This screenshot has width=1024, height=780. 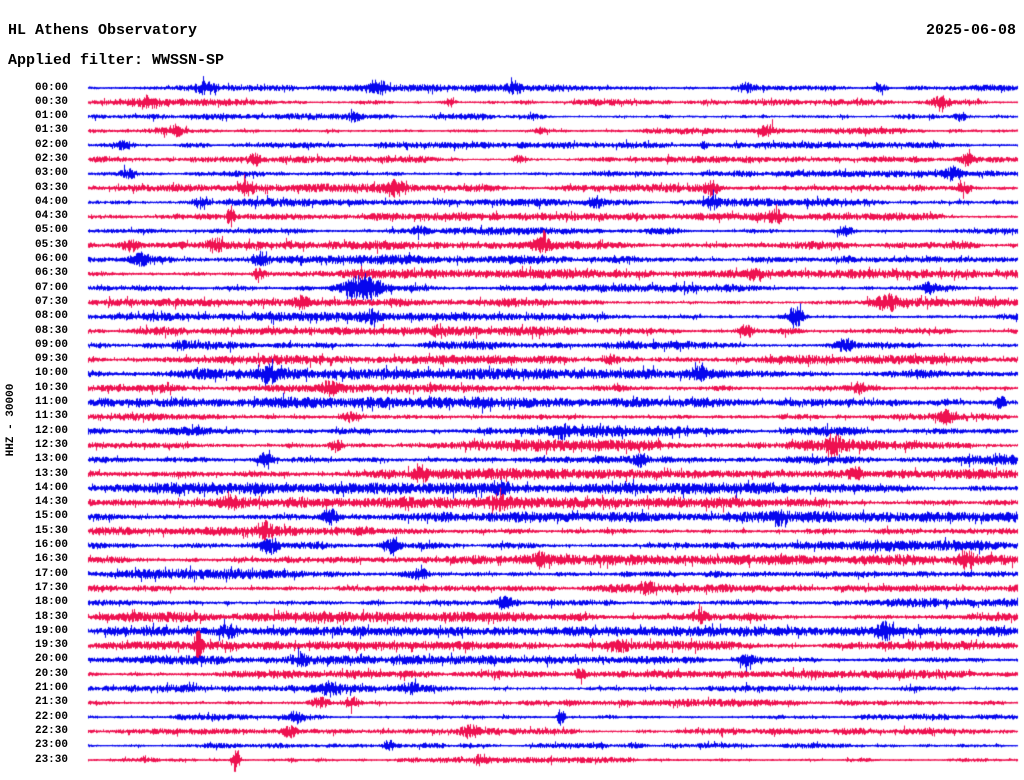 I want to click on row-time-label: 03:00, so click(x=51, y=173).